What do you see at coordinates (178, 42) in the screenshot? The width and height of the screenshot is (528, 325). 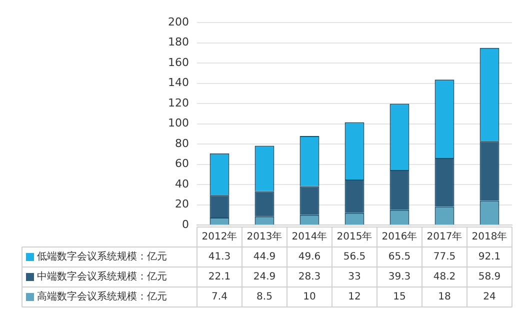 I see `y-tick-label: 180` at bounding box center [178, 42].